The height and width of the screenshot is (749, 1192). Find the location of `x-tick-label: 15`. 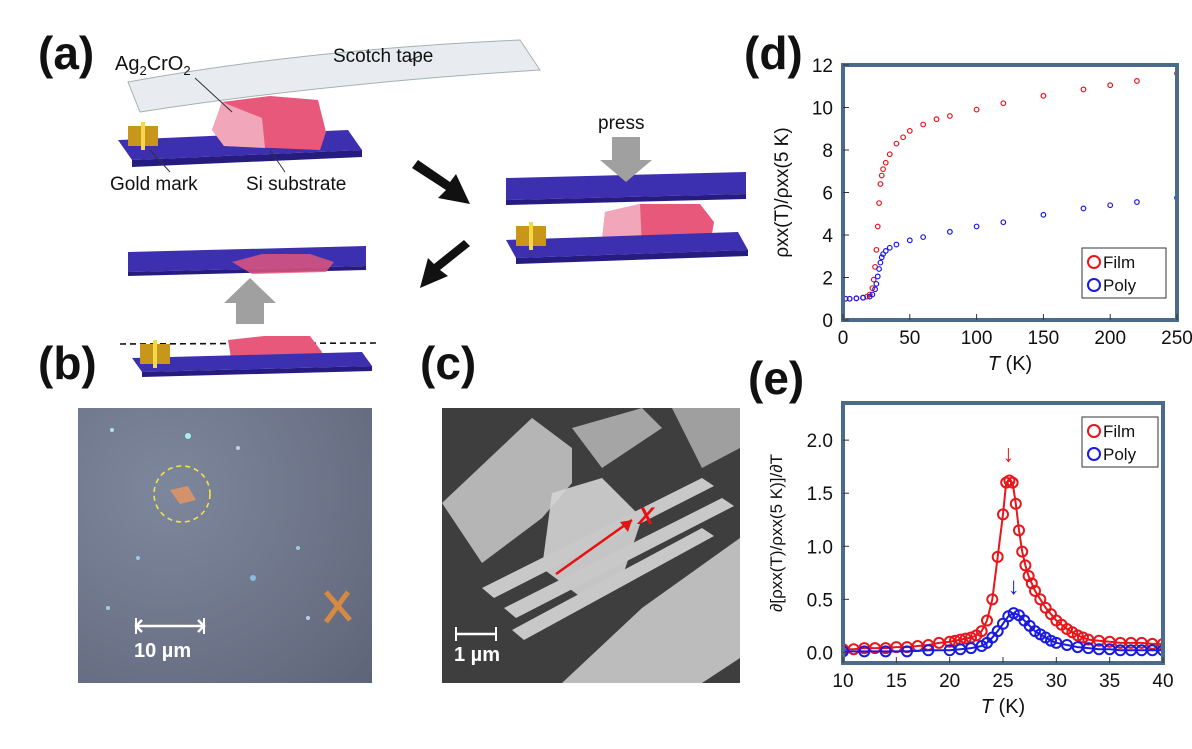

x-tick-label: 15 is located at coordinates (896, 681).